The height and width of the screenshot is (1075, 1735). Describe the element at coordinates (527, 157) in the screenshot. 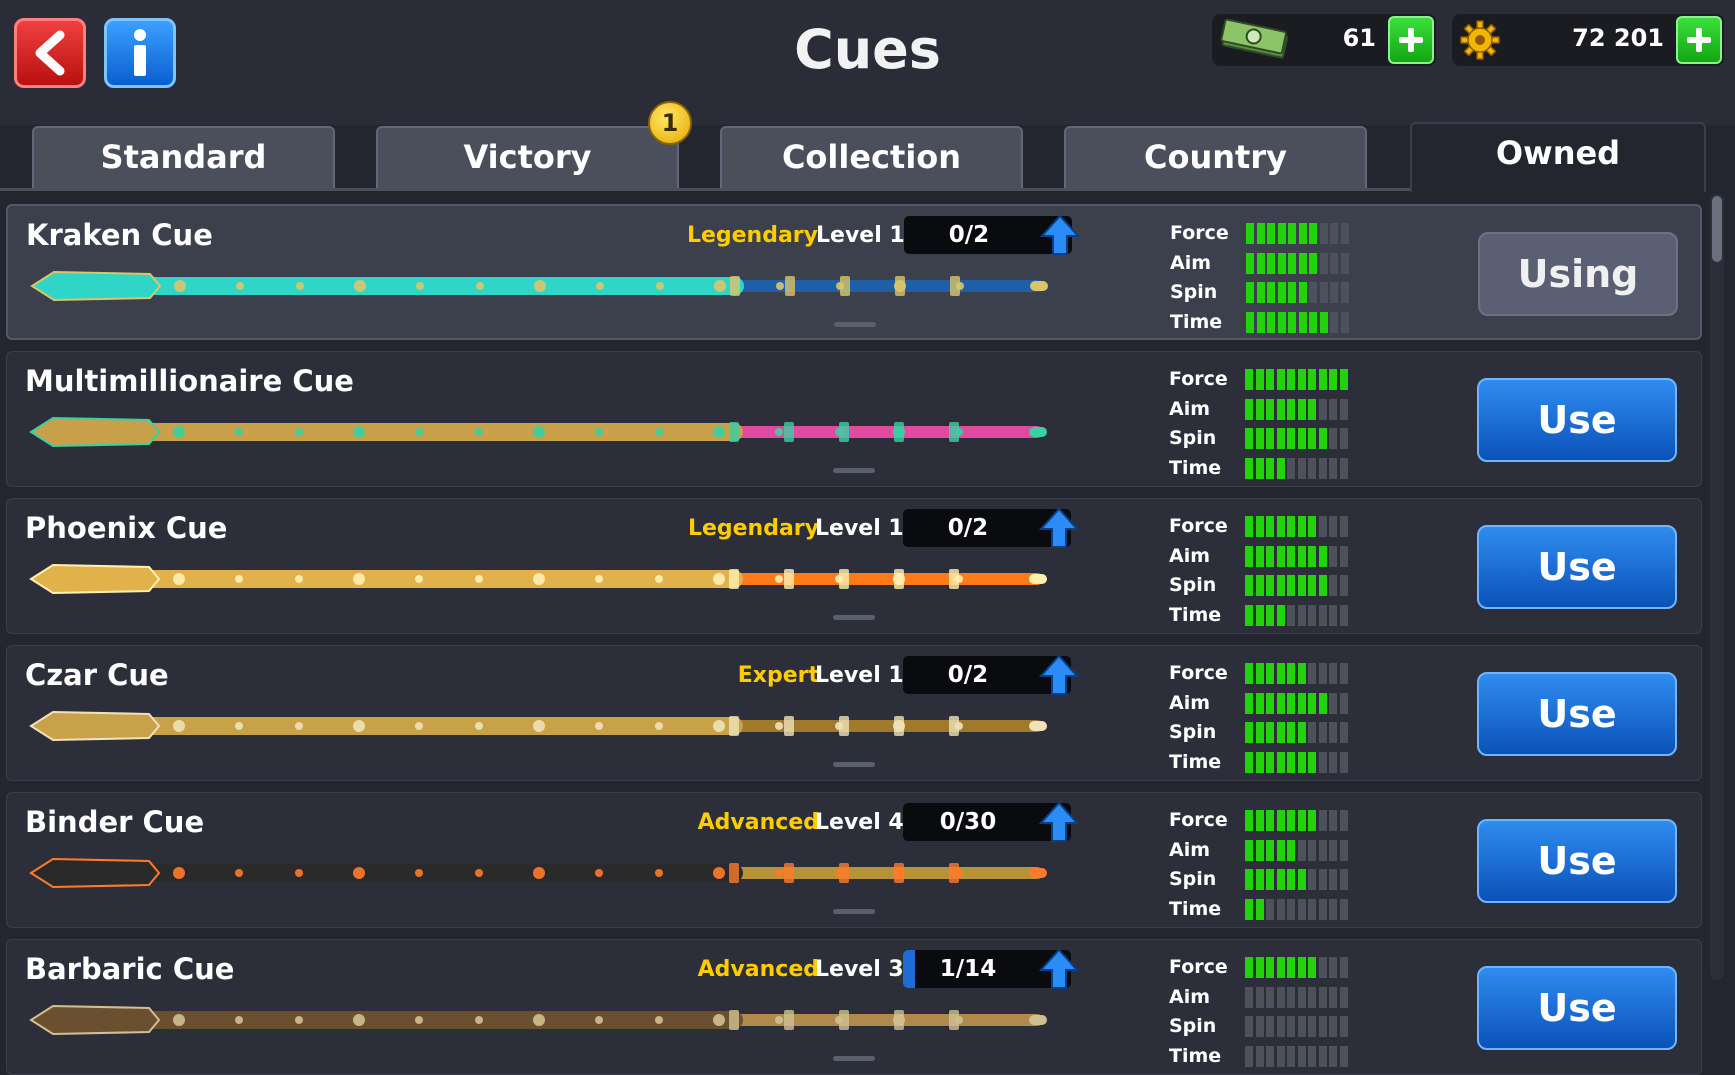

I see `tab-victory: Victory` at that location.